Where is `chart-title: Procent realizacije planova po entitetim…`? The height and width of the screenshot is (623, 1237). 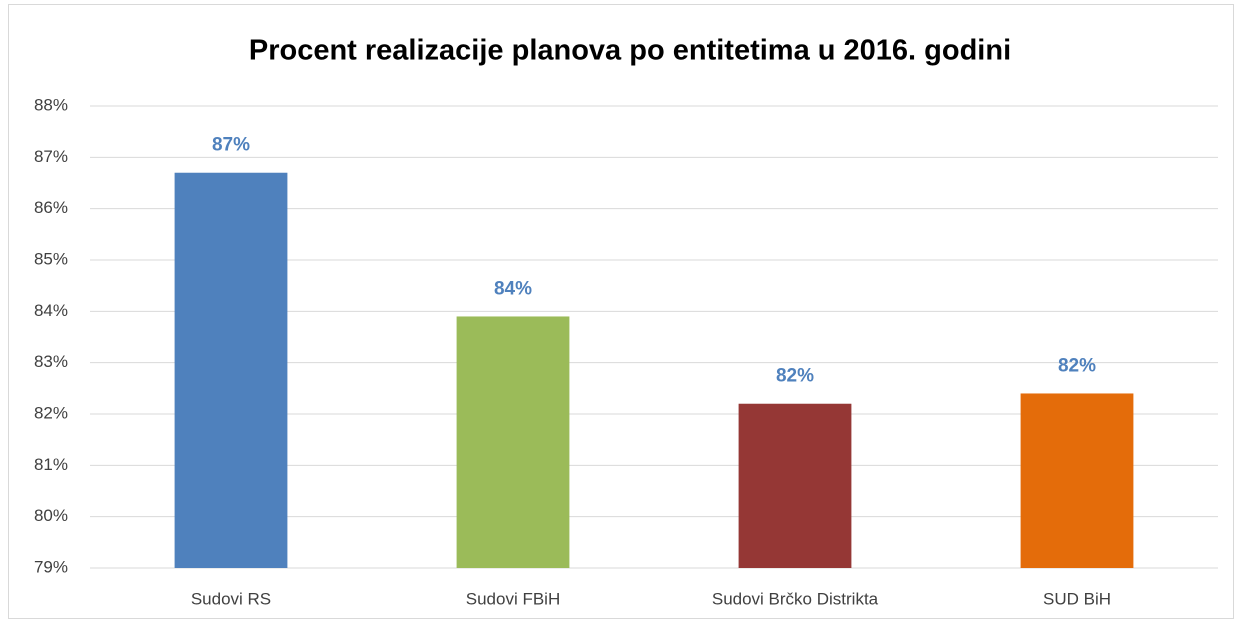
chart-title: Procent realizacije planova po entitetim… is located at coordinates (630, 51).